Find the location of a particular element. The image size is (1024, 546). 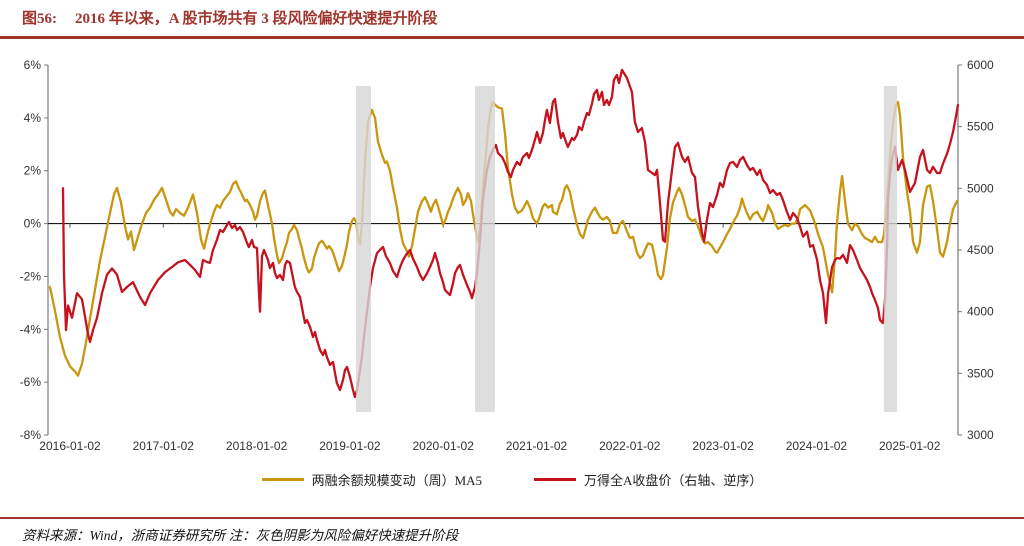

x-axis-tick-label: 2022-01-02 is located at coordinates (630, 446).